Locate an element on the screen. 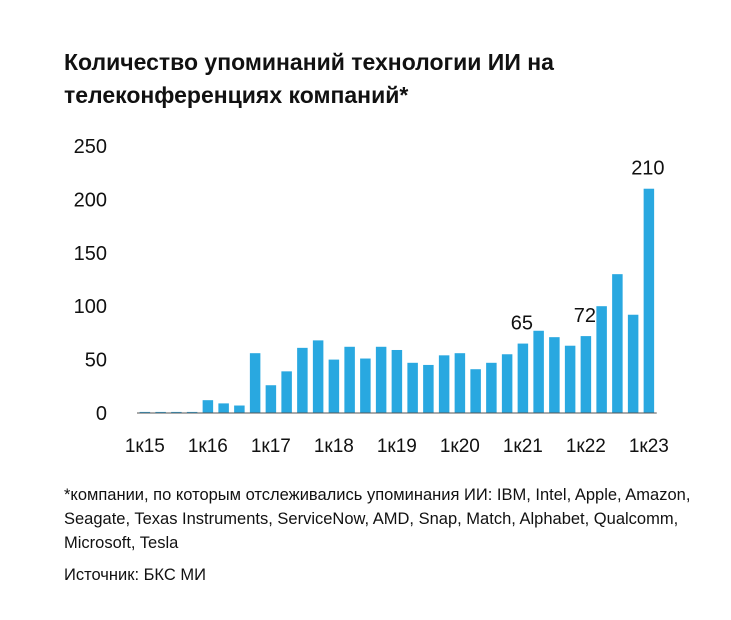 This screenshot has width=731, height=620. bar-4к17 is located at coordinates (318, 376).